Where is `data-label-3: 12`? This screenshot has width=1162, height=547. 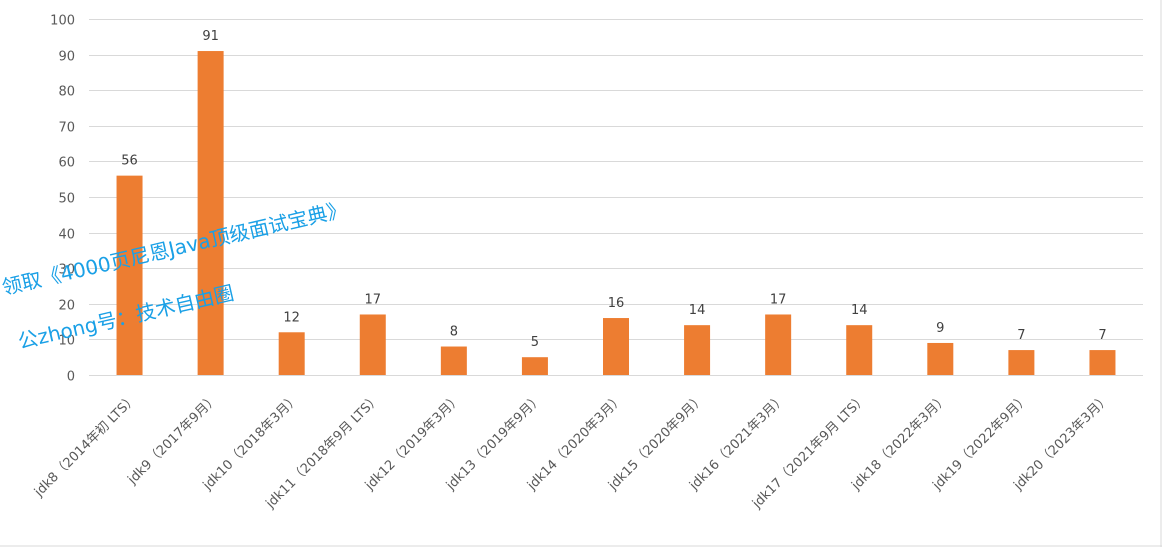 data-label-3: 12 is located at coordinates (291, 317).